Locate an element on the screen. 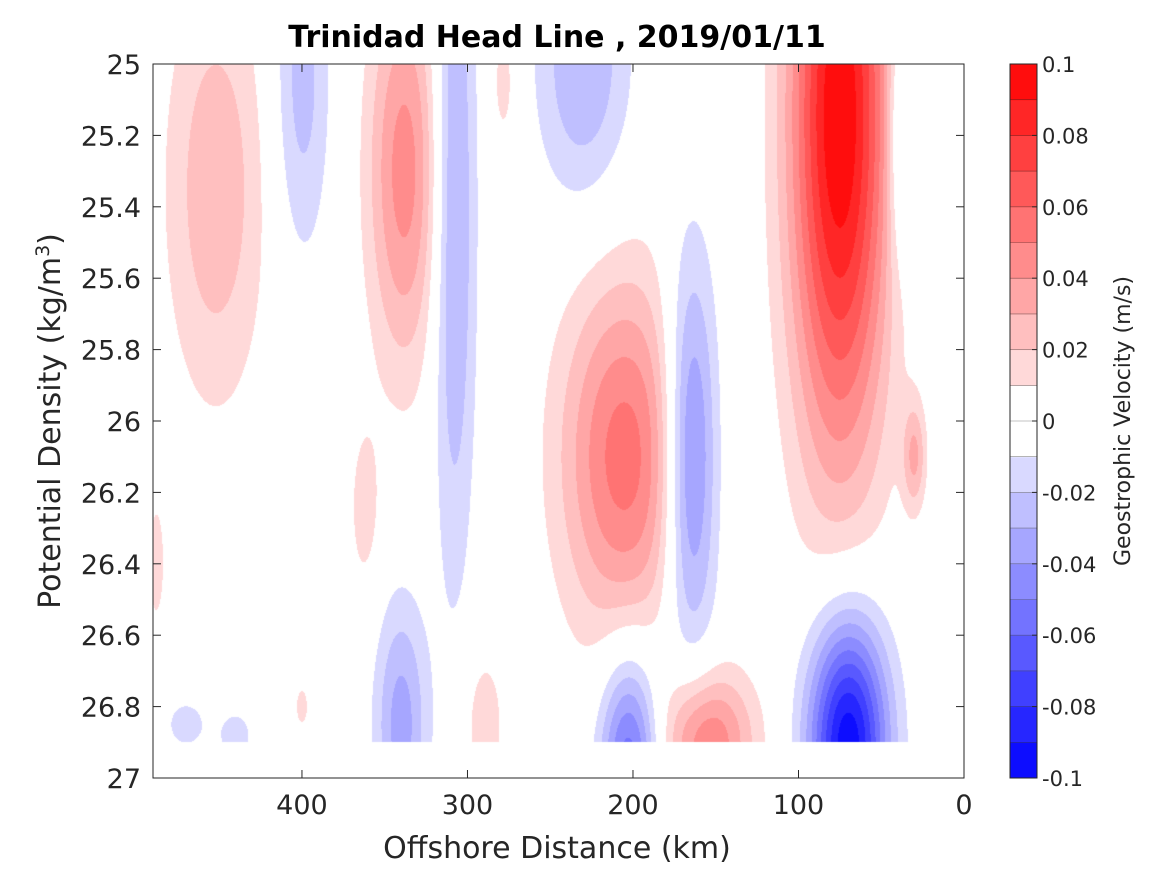 The image size is (1167, 875). colorbar-tick-label: 0.06 is located at coordinates (1065, 208).